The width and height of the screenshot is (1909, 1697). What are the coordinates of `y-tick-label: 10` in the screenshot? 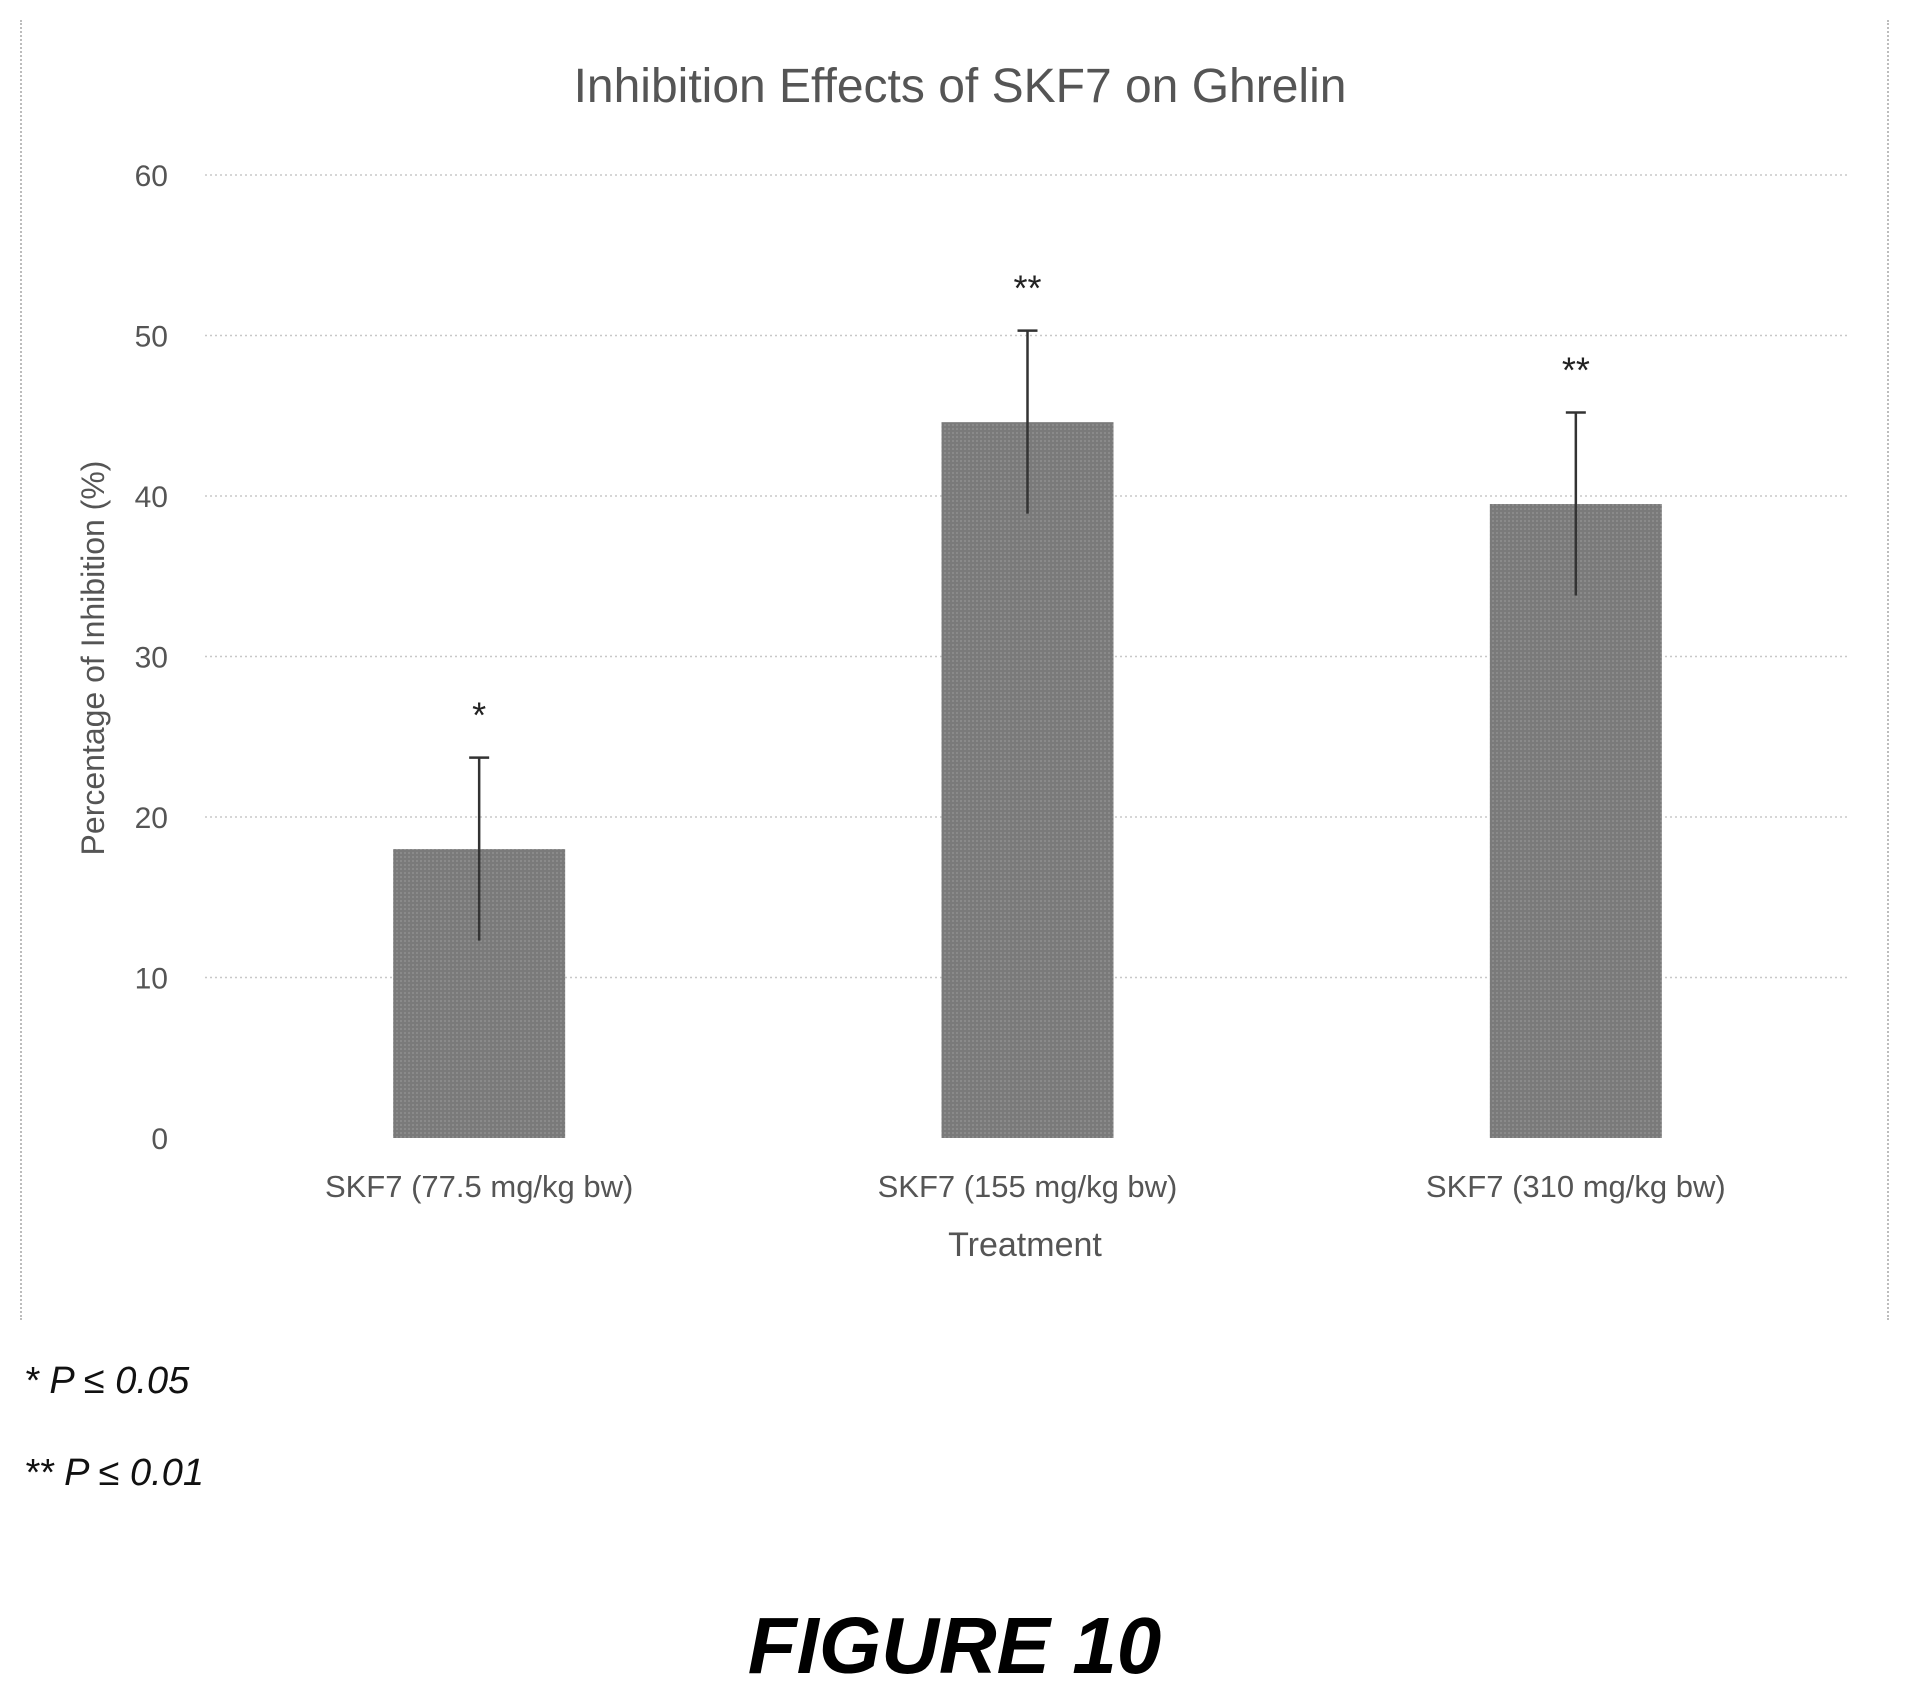 It's located at (151, 979).